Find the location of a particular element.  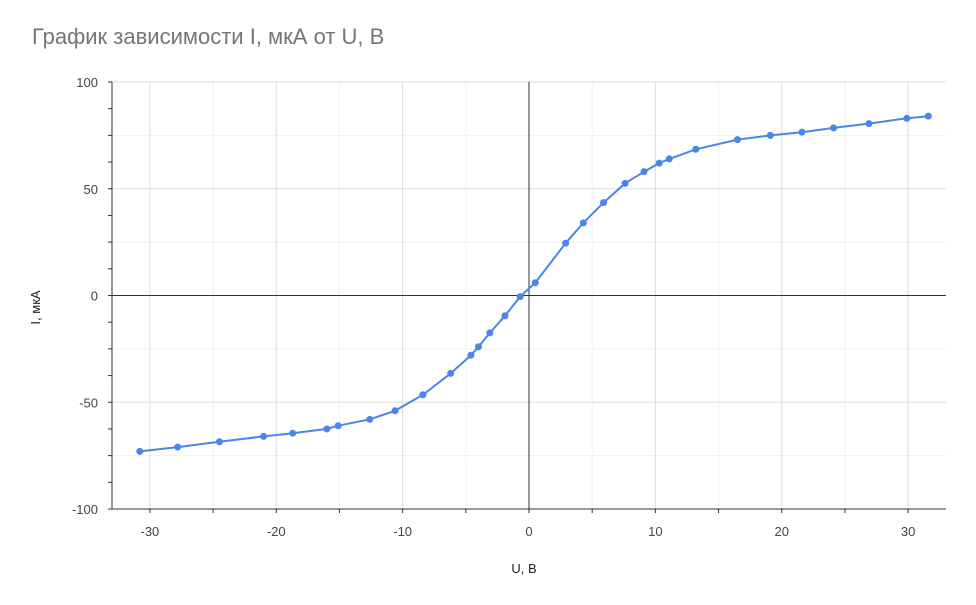

chart-title: График зависимости I, мкА от U, В is located at coordinates (208, 36).